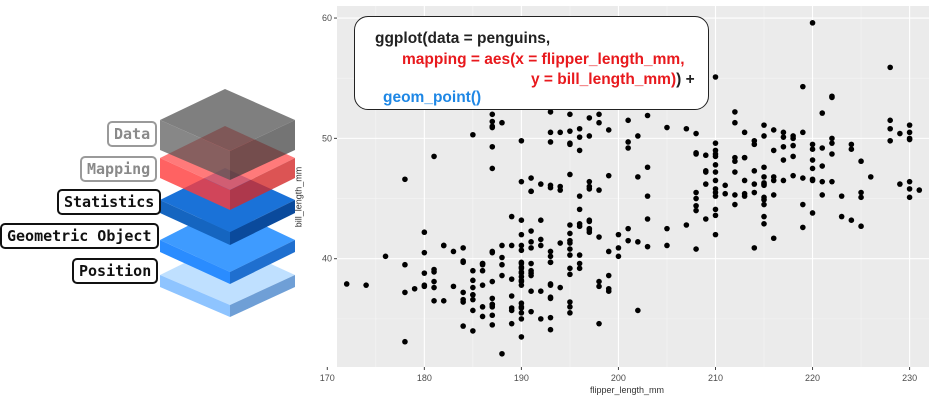  I want to click on code-line-y: y = bill_length_mm)) +, so click(613, 80).